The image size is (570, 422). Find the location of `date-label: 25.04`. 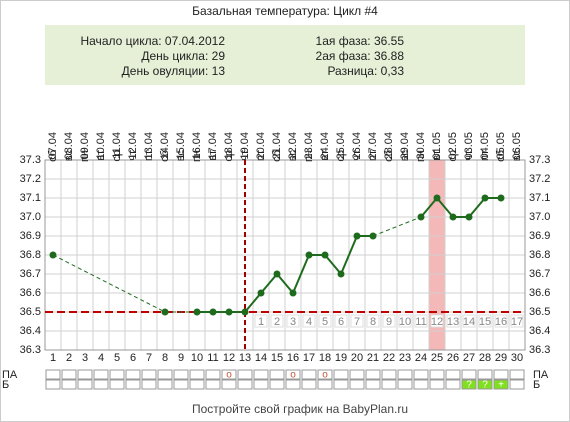

date-label: 25.04 is located at coordinates (341, 146).